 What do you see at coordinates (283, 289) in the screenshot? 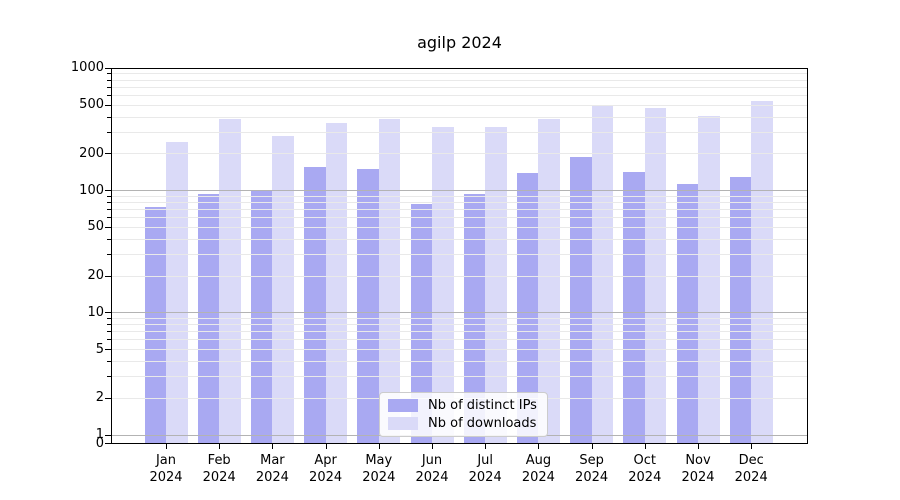
I see `bar-downloads-mar` at bounding box center [283, 289].